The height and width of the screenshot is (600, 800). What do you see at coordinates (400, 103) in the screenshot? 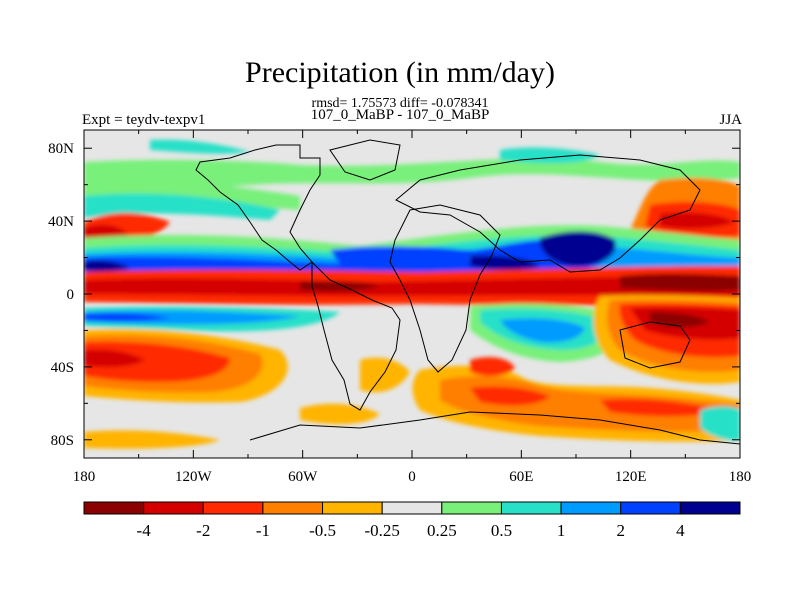
I see `stats-line: rmsd= 1.75573 diff= -0.078341` at bounding box center [400, 103].